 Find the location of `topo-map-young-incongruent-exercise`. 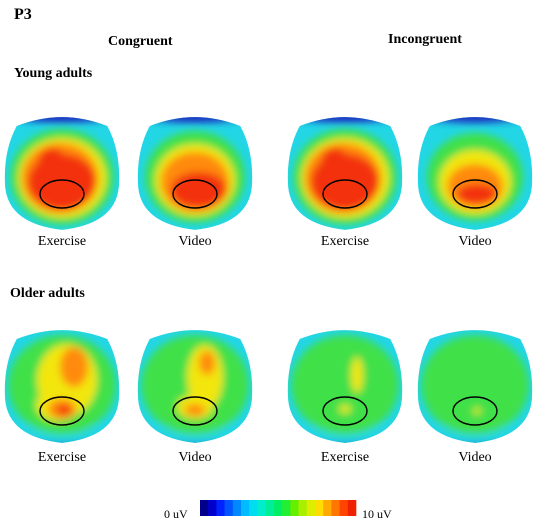

topo-map-young-incongruent-exercise is located at coordinates (345, 173).